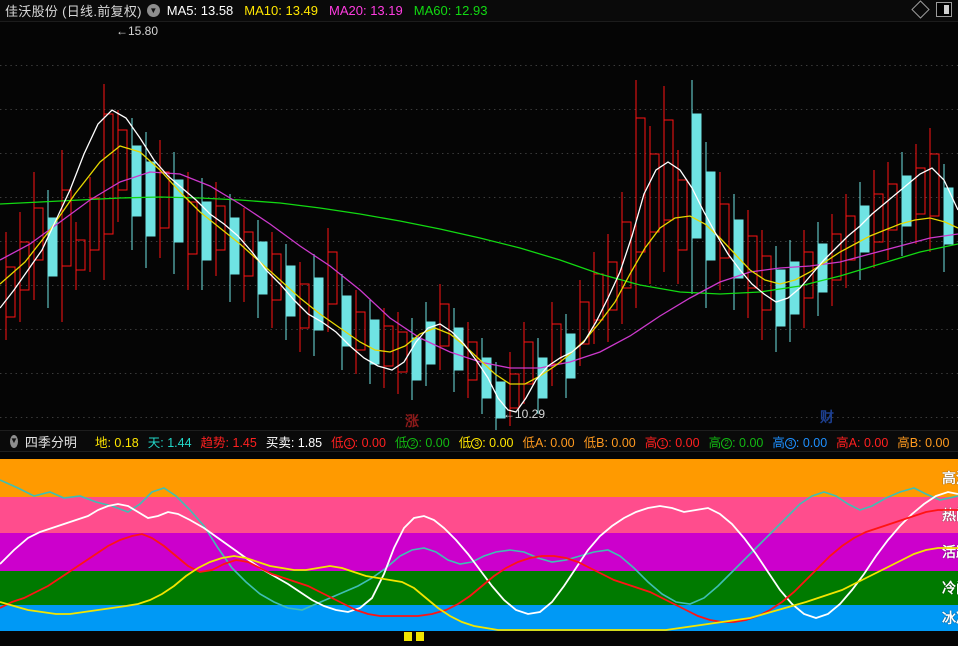 This screenshot has height=646, width=958. Describe the element at coordinates (450, 10) in the screenshot. I see `ma-legend-3: MA60: 12.93` at that location.